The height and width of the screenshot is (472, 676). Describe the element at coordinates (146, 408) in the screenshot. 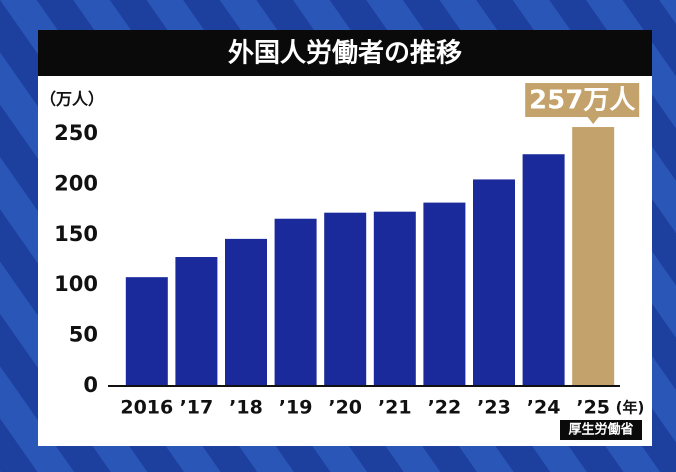

I see `x-tick-label: 2016` at that location.